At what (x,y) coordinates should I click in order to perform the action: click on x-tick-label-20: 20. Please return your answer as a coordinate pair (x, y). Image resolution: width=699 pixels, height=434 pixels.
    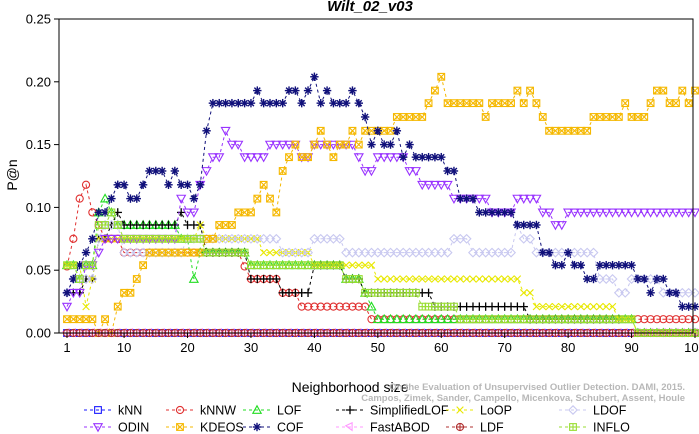
    Looking at the image, I should click on (187, 347).